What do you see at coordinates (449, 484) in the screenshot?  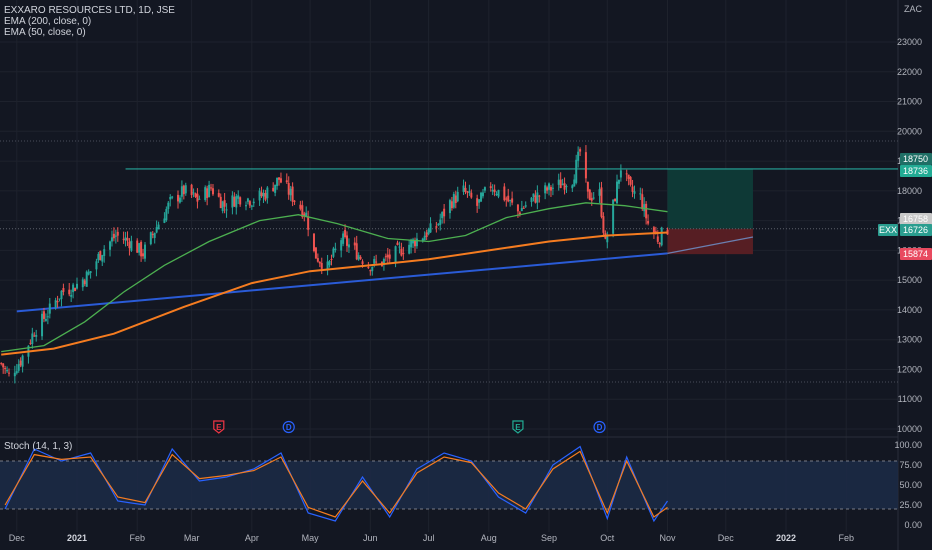 I see `stochastic-pane` at bounding box center [449, 484].